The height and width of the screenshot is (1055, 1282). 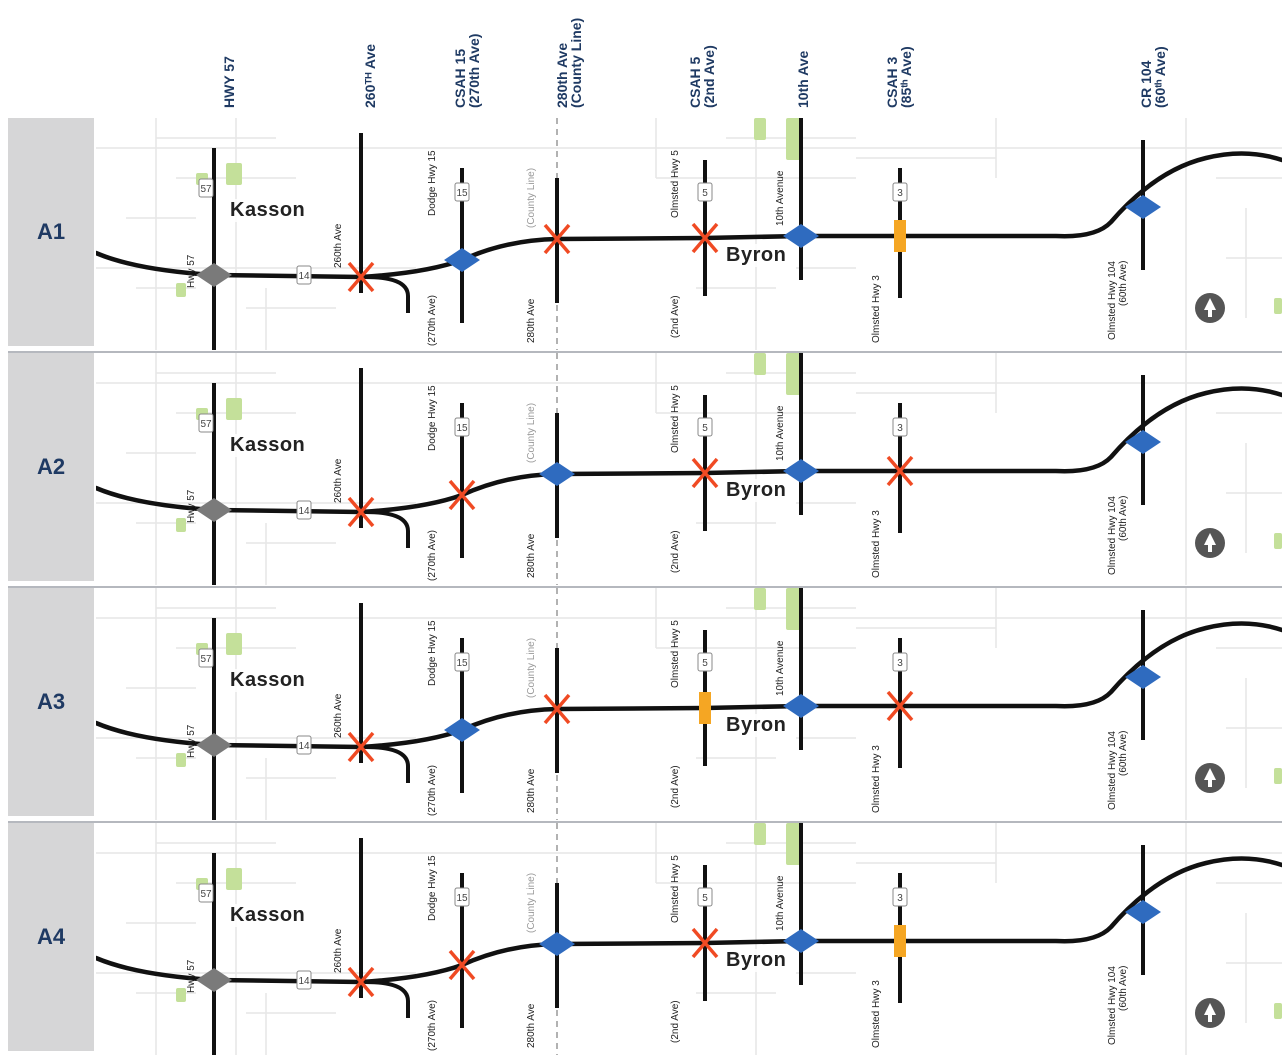 What do you see at coordinates (1123, 988) in the screenshot?
I see `street-label-60th: (60th Ave)` at bounding box center [1123, 988].